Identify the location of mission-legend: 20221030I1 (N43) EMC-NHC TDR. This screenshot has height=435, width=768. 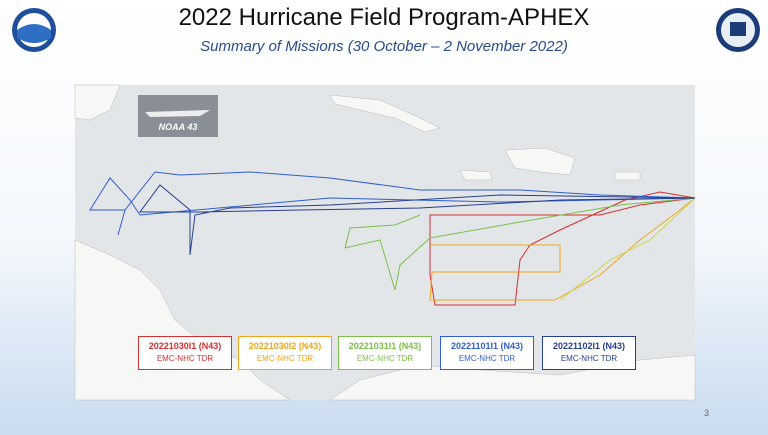
(185, 353).